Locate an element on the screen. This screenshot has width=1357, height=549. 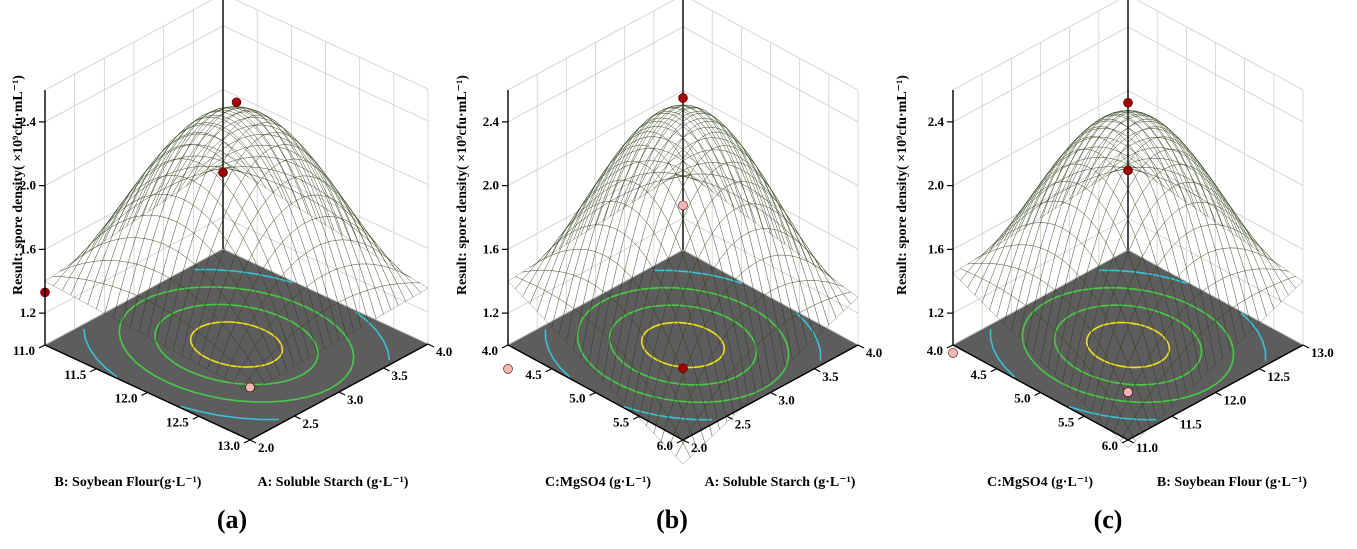
design-point is located at coordinates (223, 172).